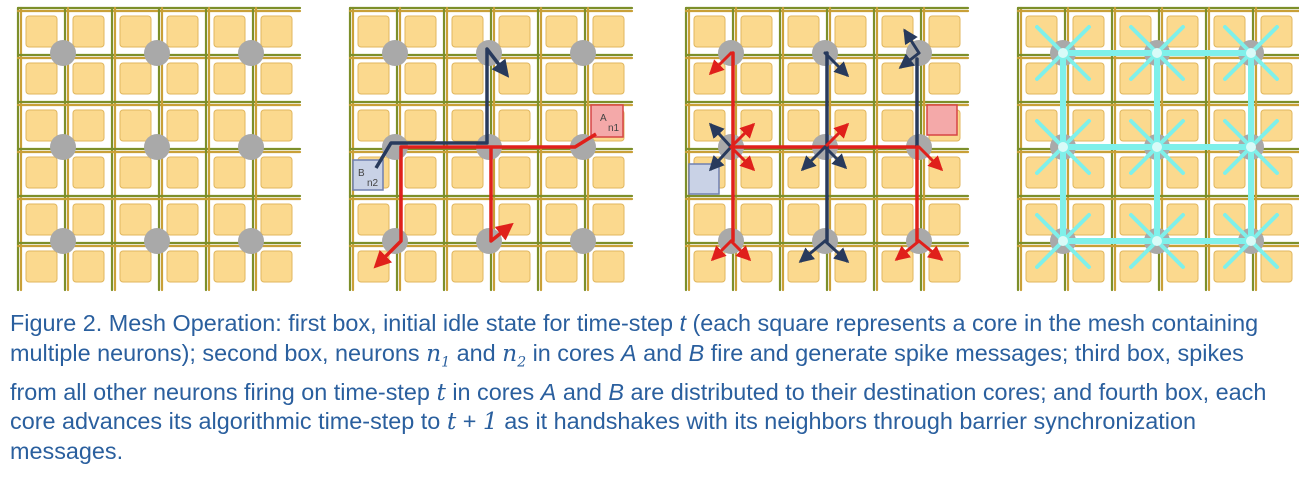  I want to click on spike-path-from-a, so click(485, 200).